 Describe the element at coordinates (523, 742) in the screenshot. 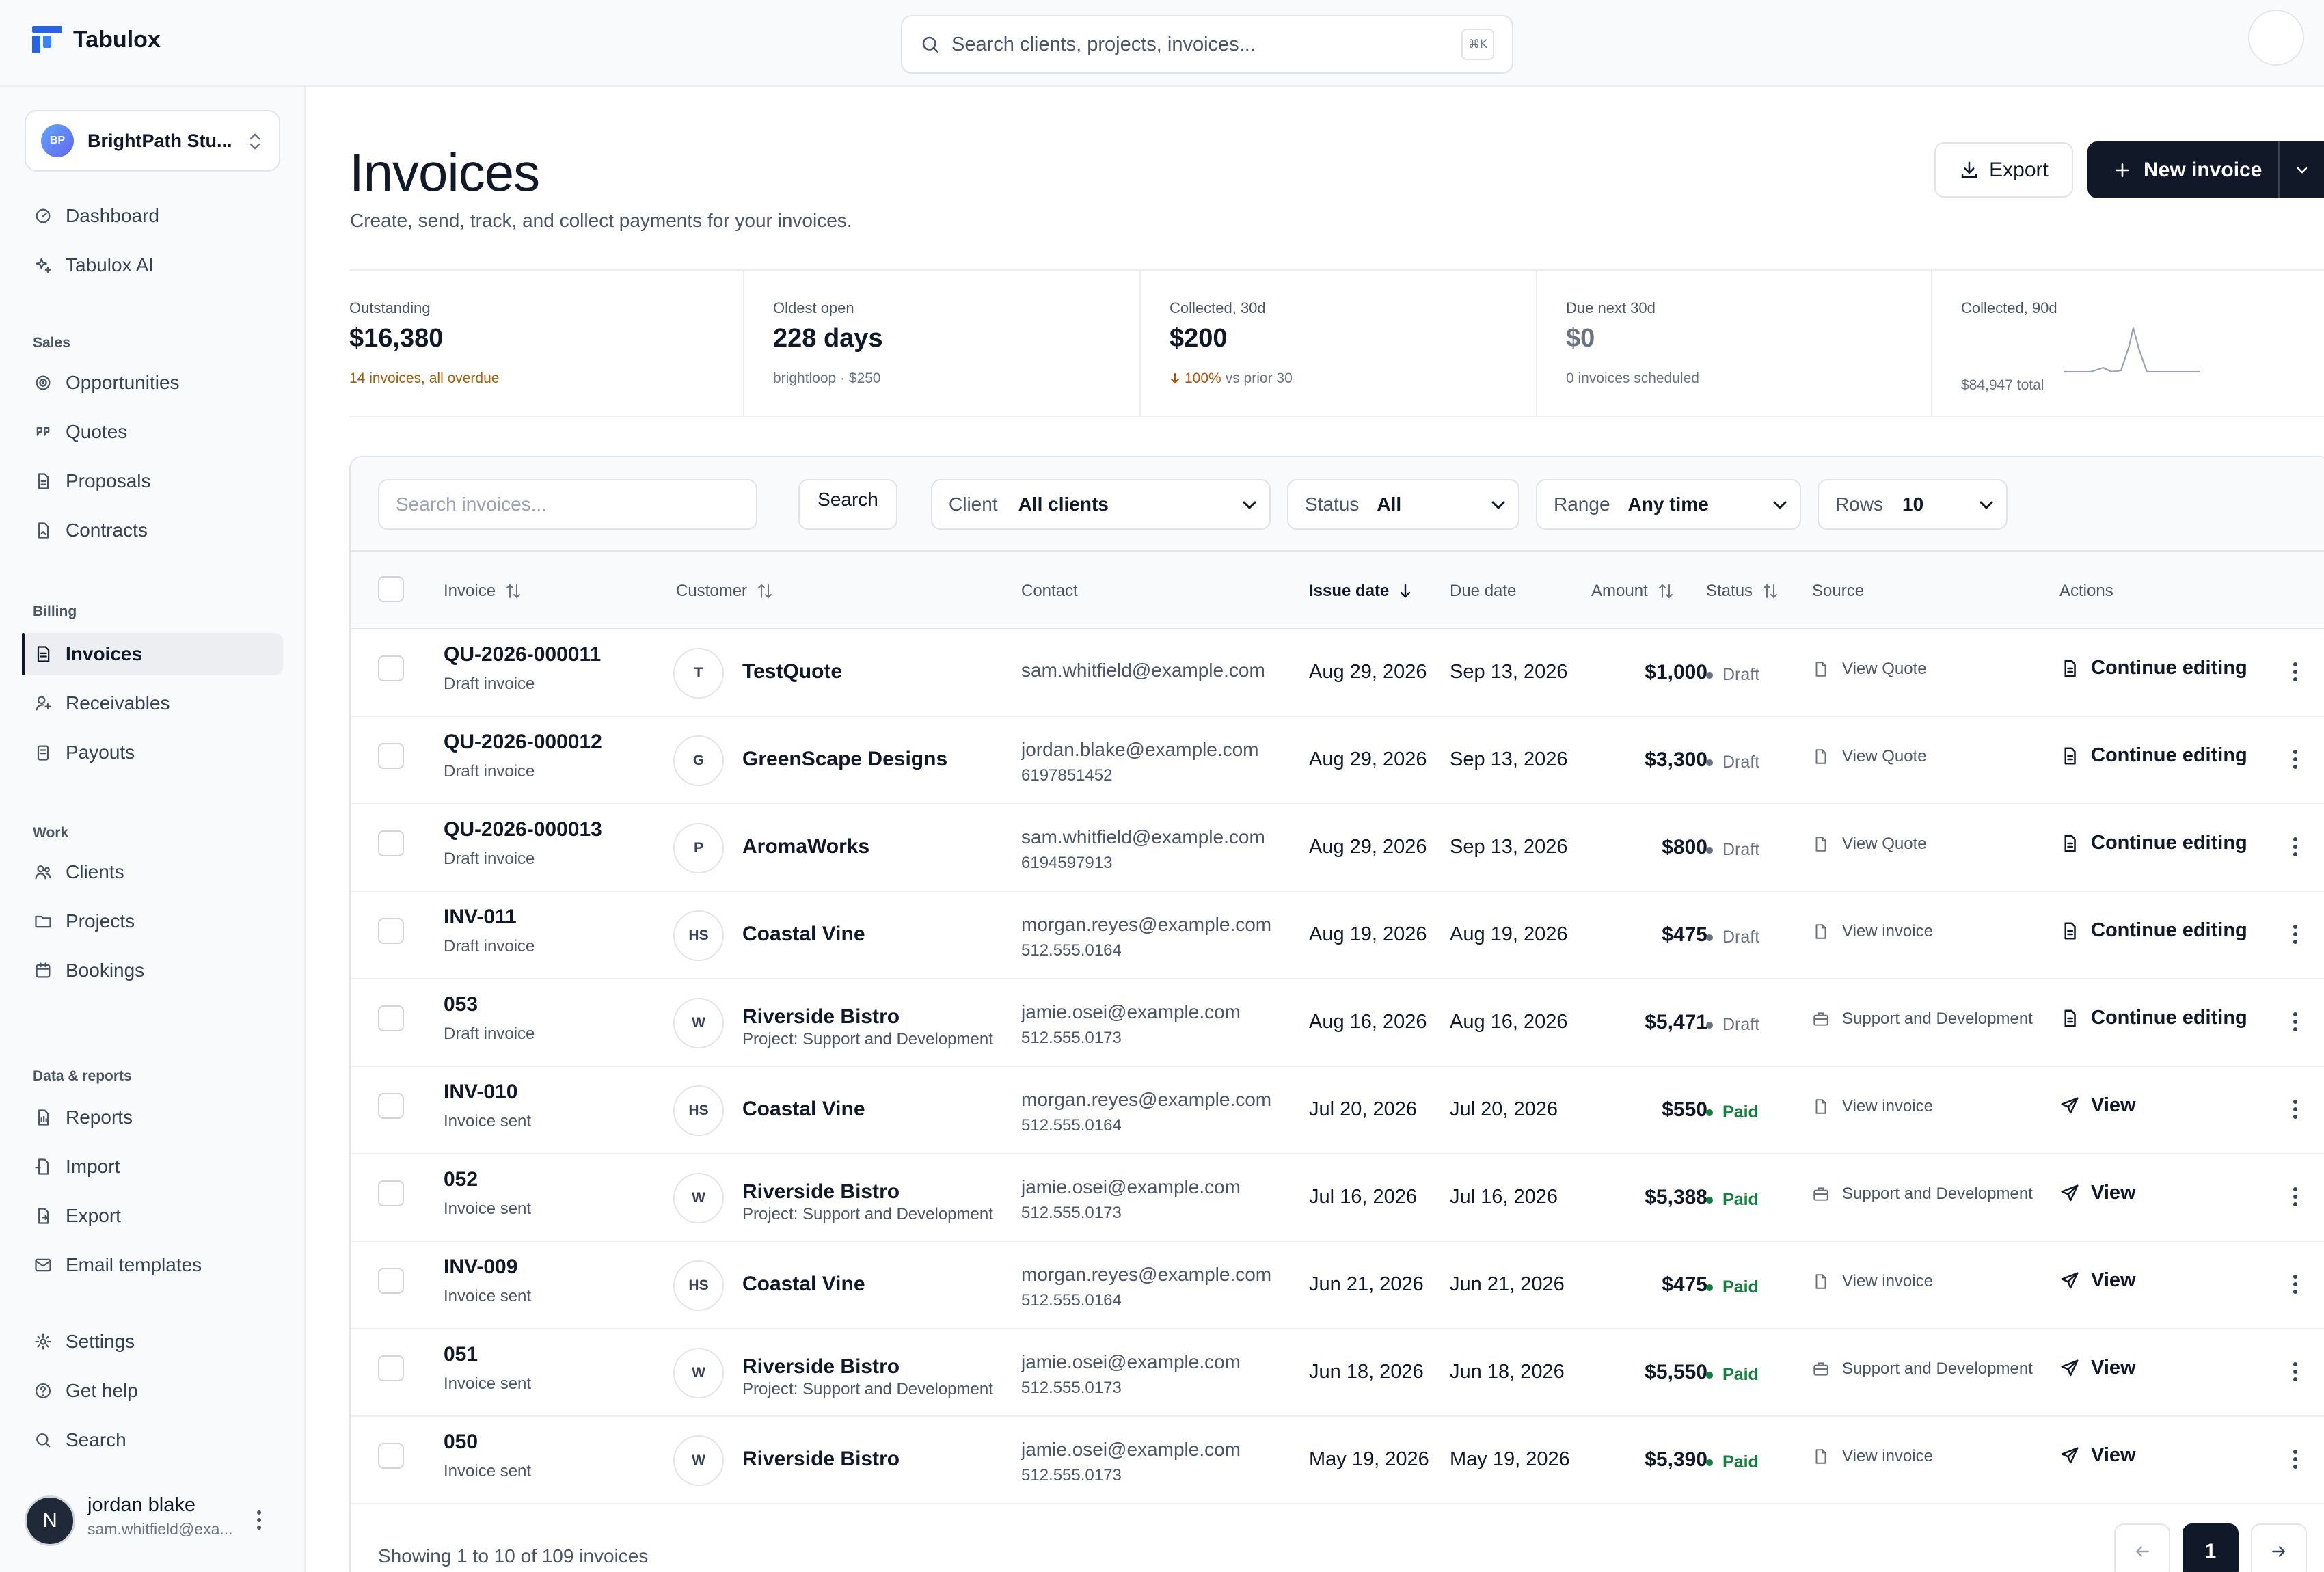

I see `invoice-number: QU-2026-000012` at that location.